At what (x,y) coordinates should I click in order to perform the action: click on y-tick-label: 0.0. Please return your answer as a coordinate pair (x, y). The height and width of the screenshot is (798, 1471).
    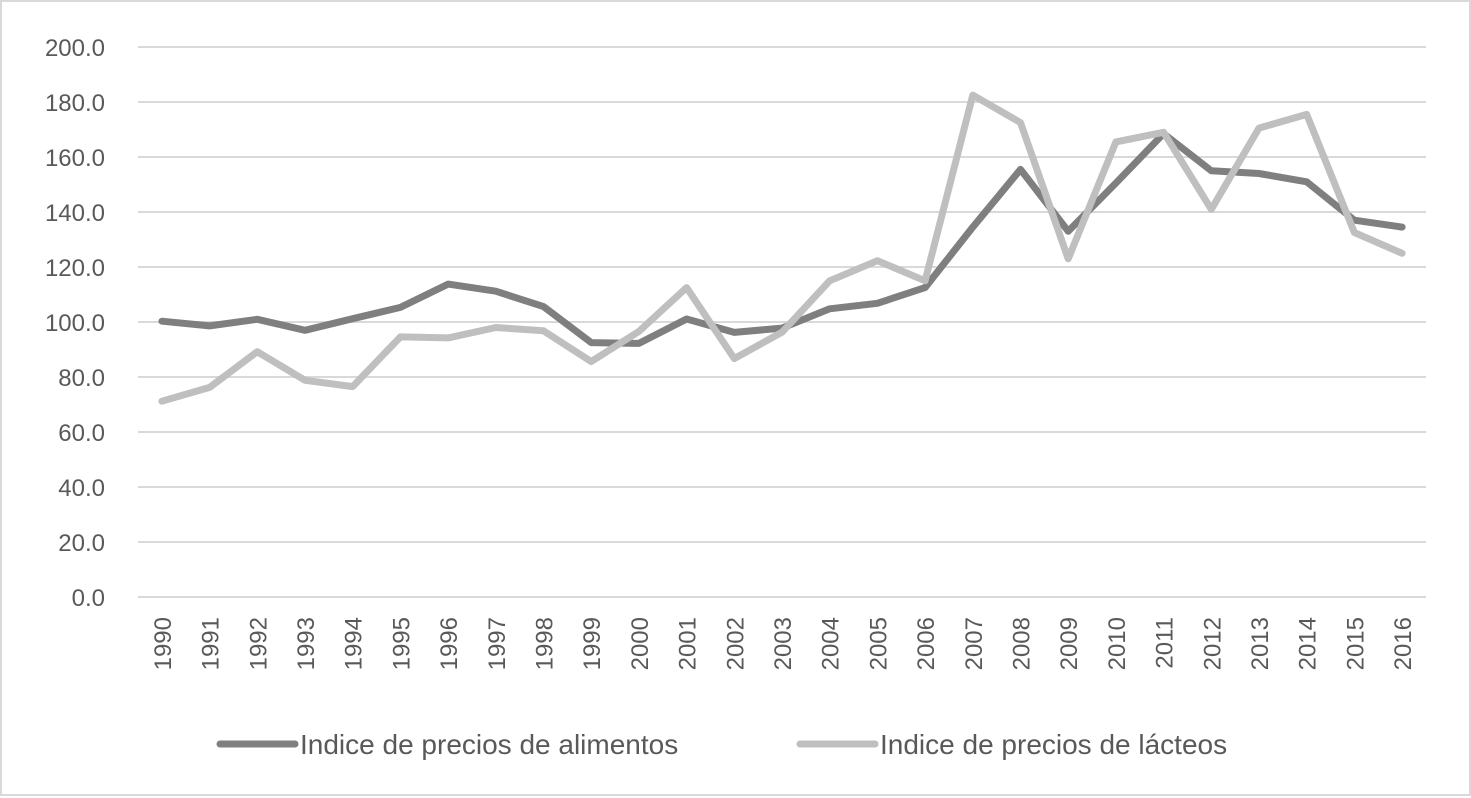
    Looking at the image, I should click on (88, 598).